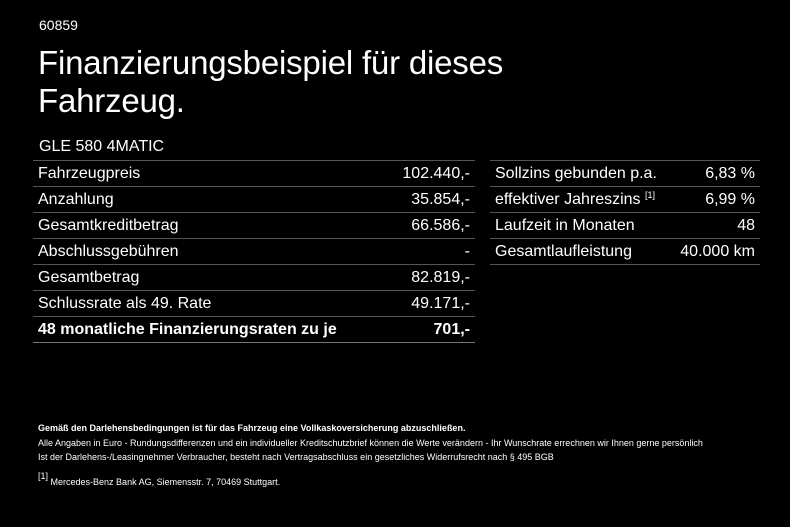  I want to click on table-row: effektiver Jahreszins [1] 6,99 %, so click(625, 199).